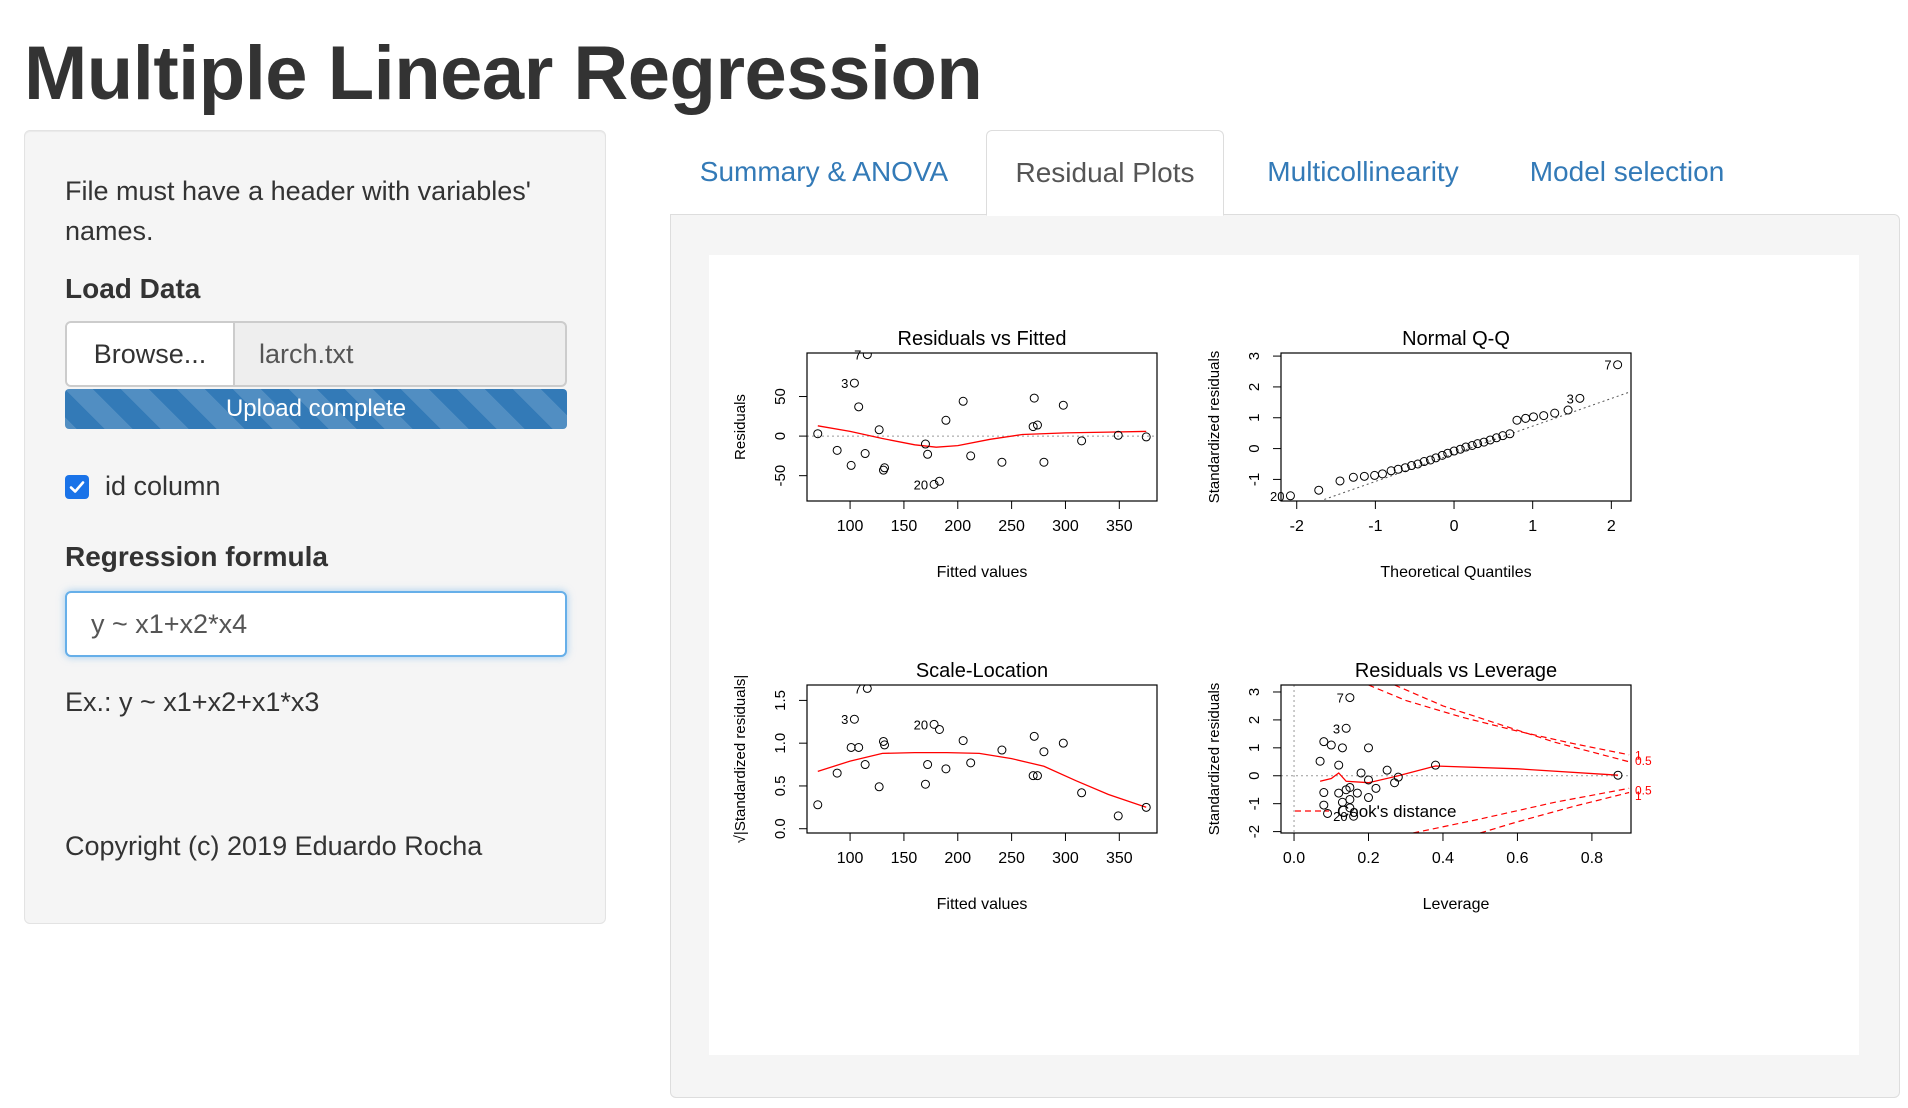 Image resolution: width=1908 pixels, height=1108 pixels. I want to click on page-title: Multiple Linear Regression, so click(503, 73).